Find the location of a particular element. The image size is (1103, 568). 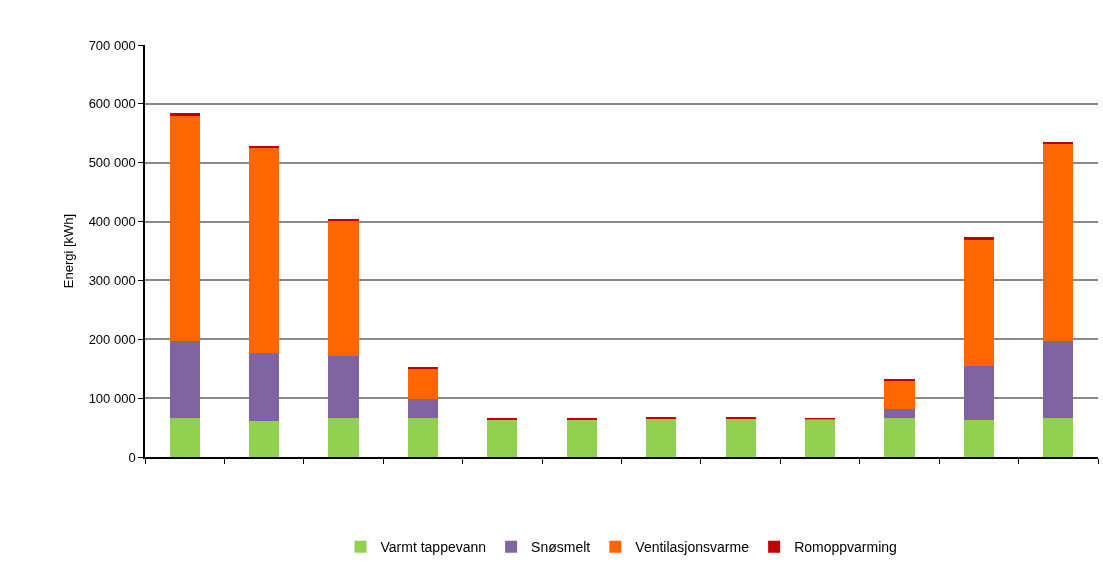

y-tick-label: 300 000 is located at coordinates (112, 280).